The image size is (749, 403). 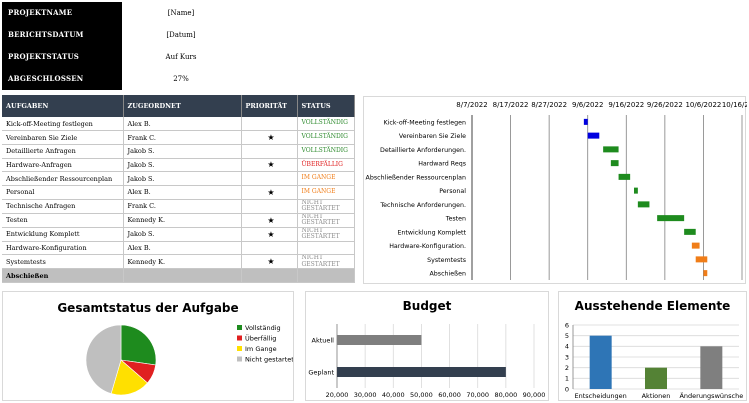 I want to click on info-value: Auf Kurs, so click(x=181, y=57).